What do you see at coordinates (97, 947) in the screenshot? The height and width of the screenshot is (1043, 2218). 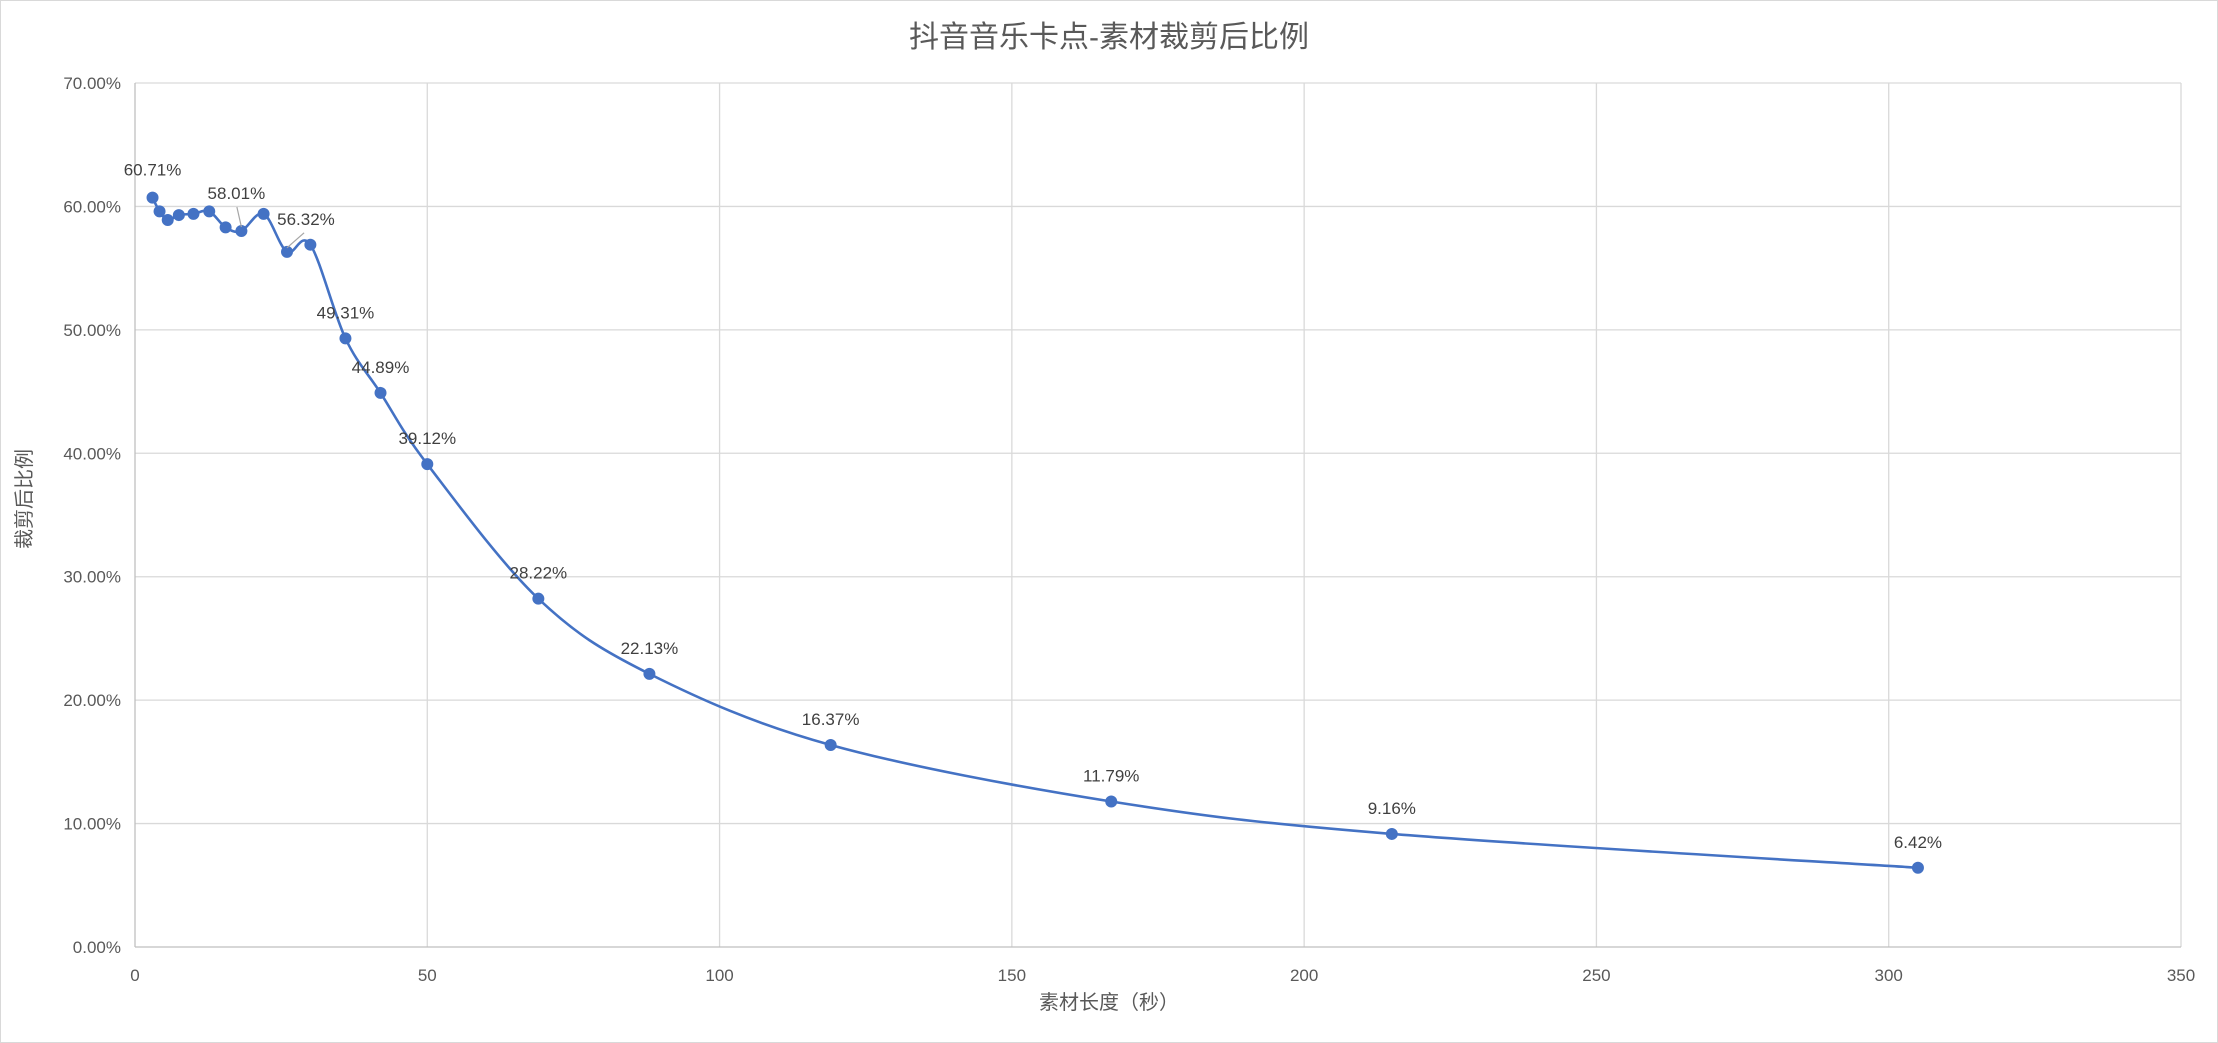 I see `y-tick-label: 0.00%` at bounding box center [97, 947].